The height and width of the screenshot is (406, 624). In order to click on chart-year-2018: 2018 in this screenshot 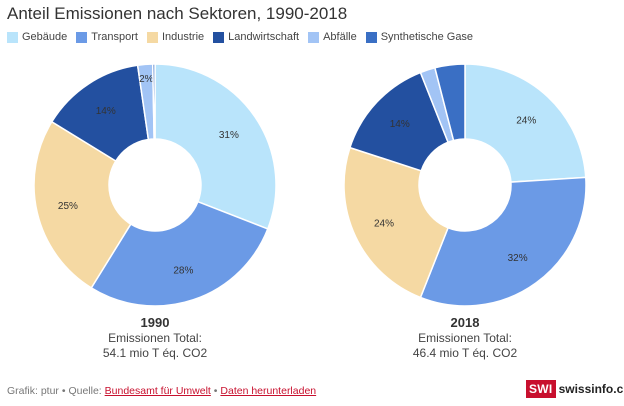, I will do `click(465, 322)`.